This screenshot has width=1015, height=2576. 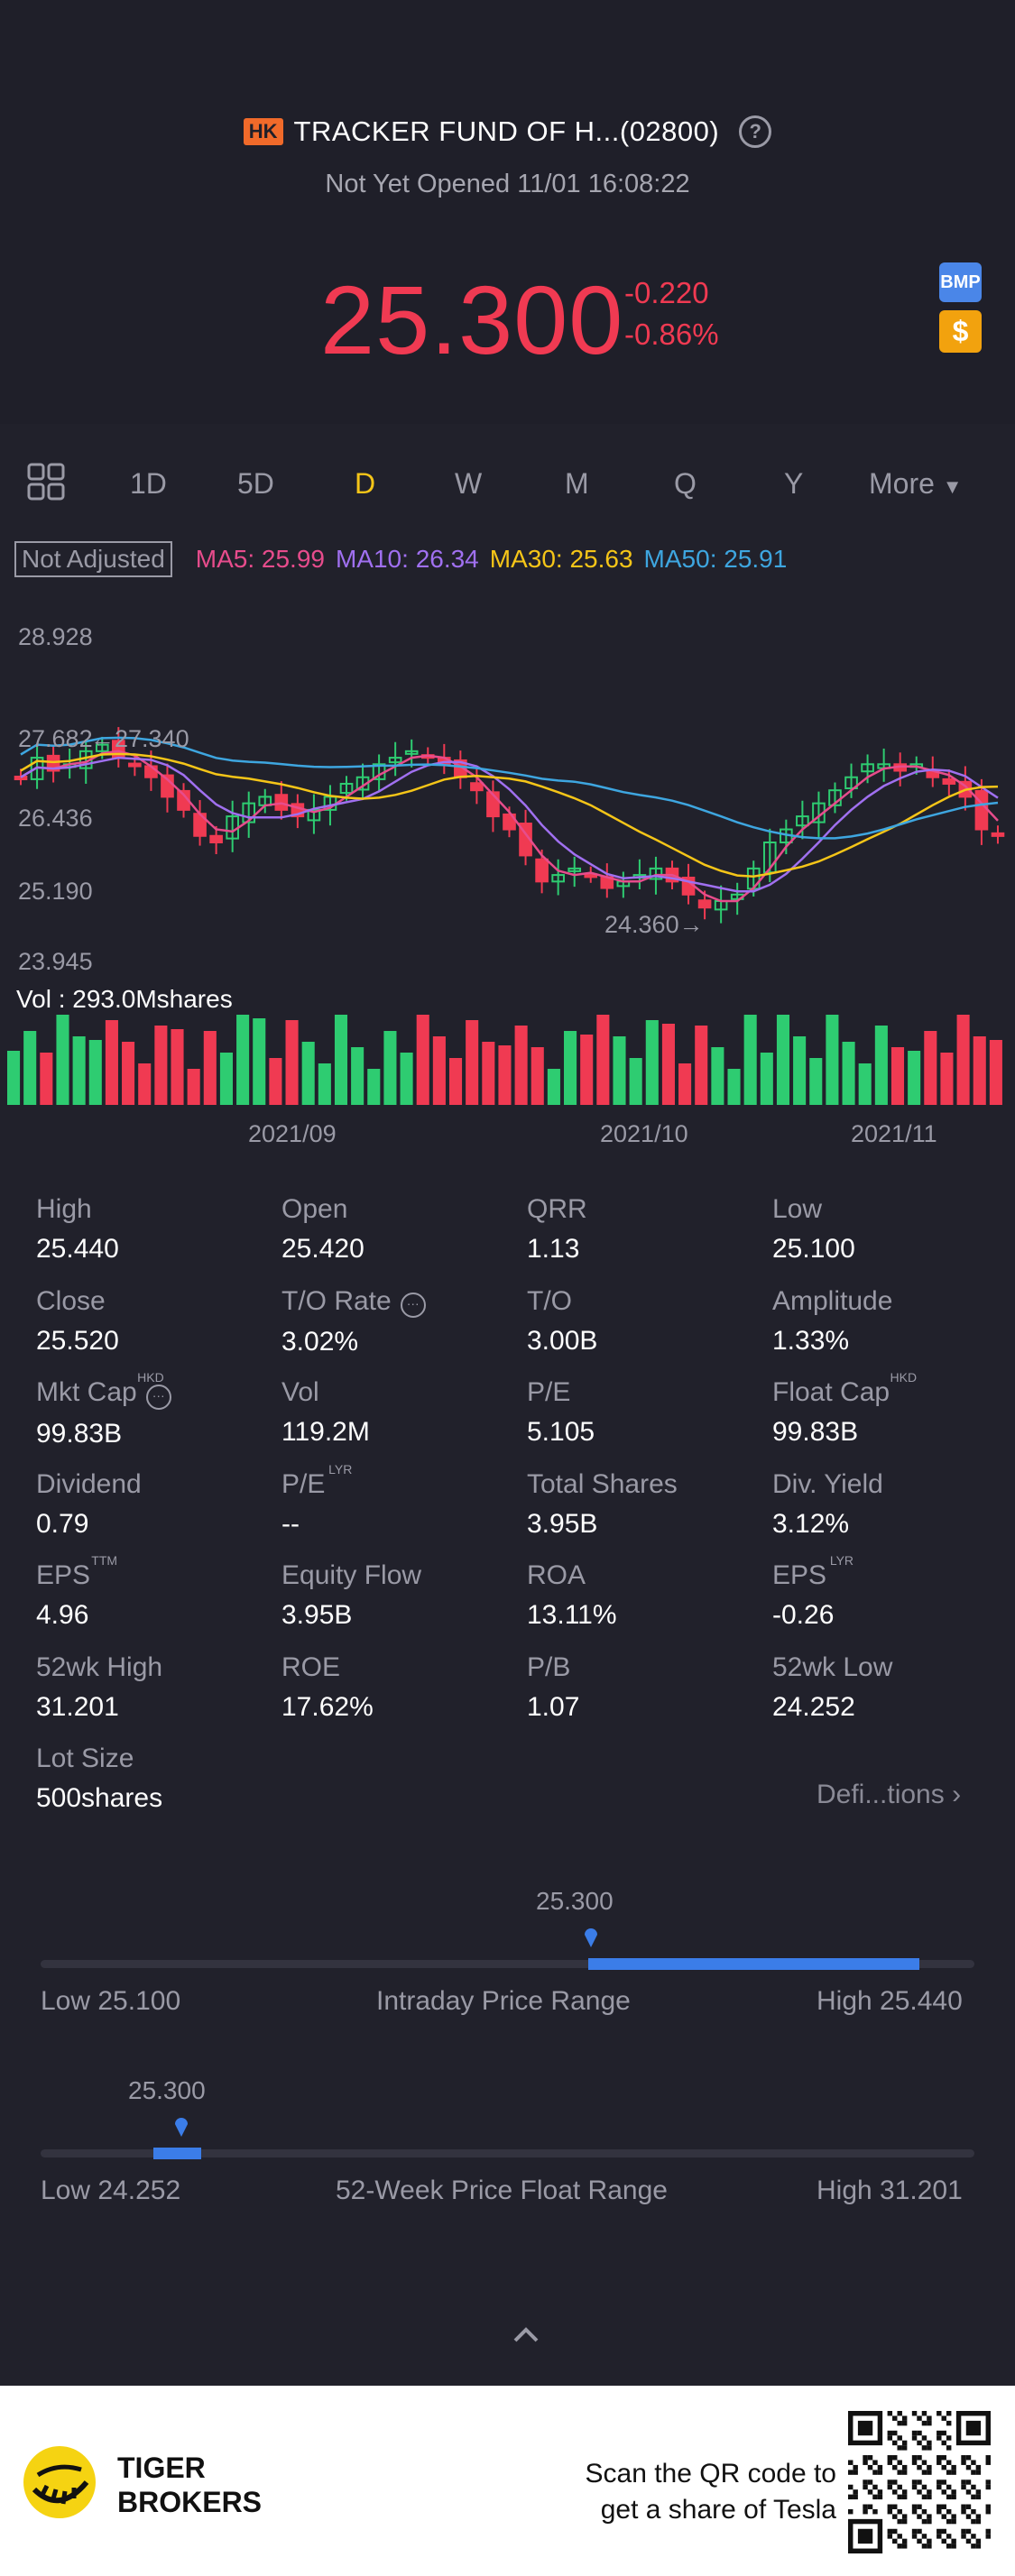 What do you see at coordinates (644, 1392) in the screenshot?
I see `stat-label-row: P/E` at bounding box center [644, 1392].